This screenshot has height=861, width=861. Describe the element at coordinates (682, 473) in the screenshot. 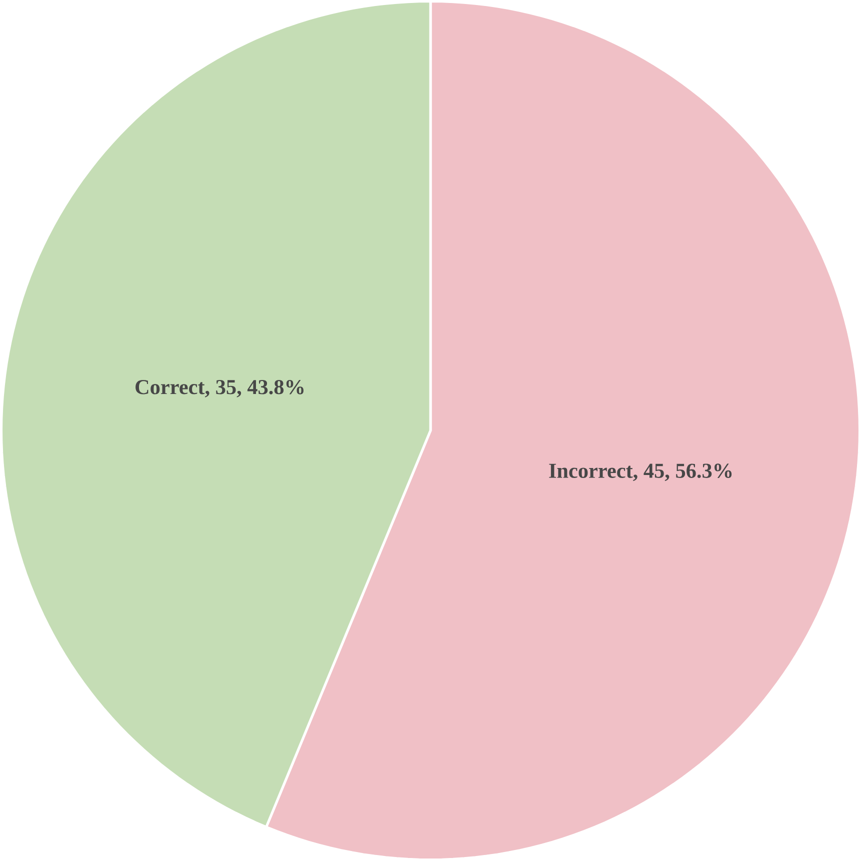

I see `data-label: , 45, 56.3%` at that location.